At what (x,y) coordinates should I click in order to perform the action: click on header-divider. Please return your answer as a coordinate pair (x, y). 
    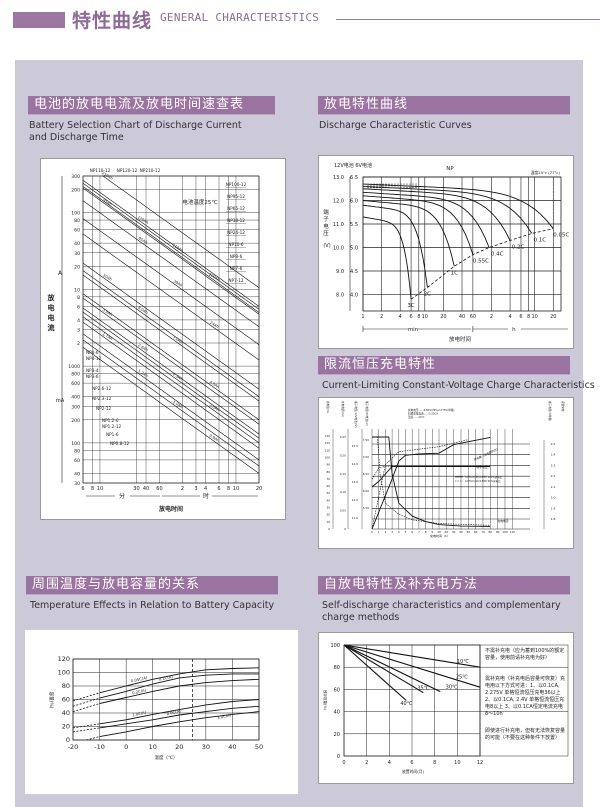
    Looking at the image, I should click on (468, 19).